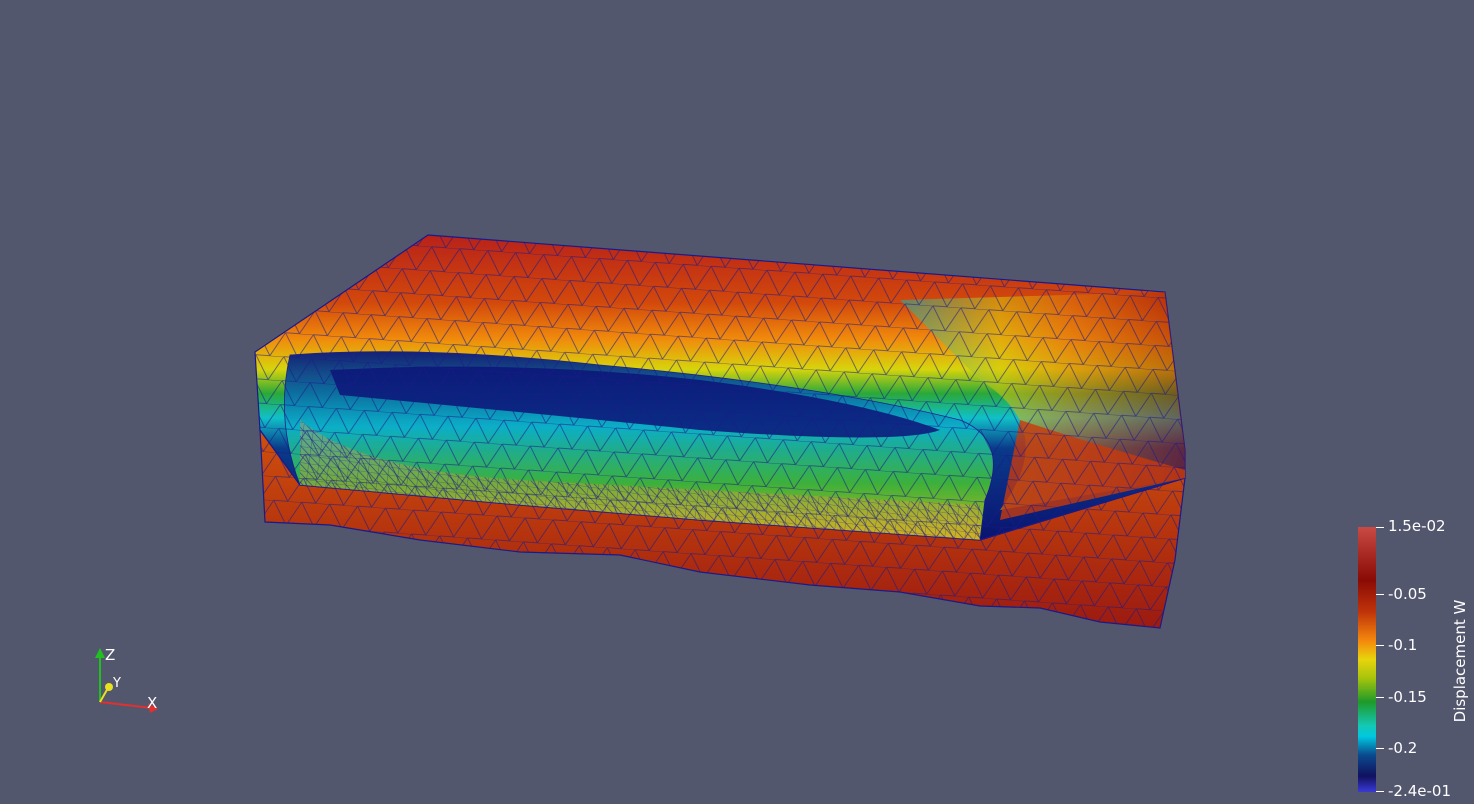 Image resolution: width=1474 pixels, height=804 pixels. What do you see at coordinates (1407, 594) in the screenshot?
I see `colorbar-tick-label: -0.05` at bounding box center [1407, 594].